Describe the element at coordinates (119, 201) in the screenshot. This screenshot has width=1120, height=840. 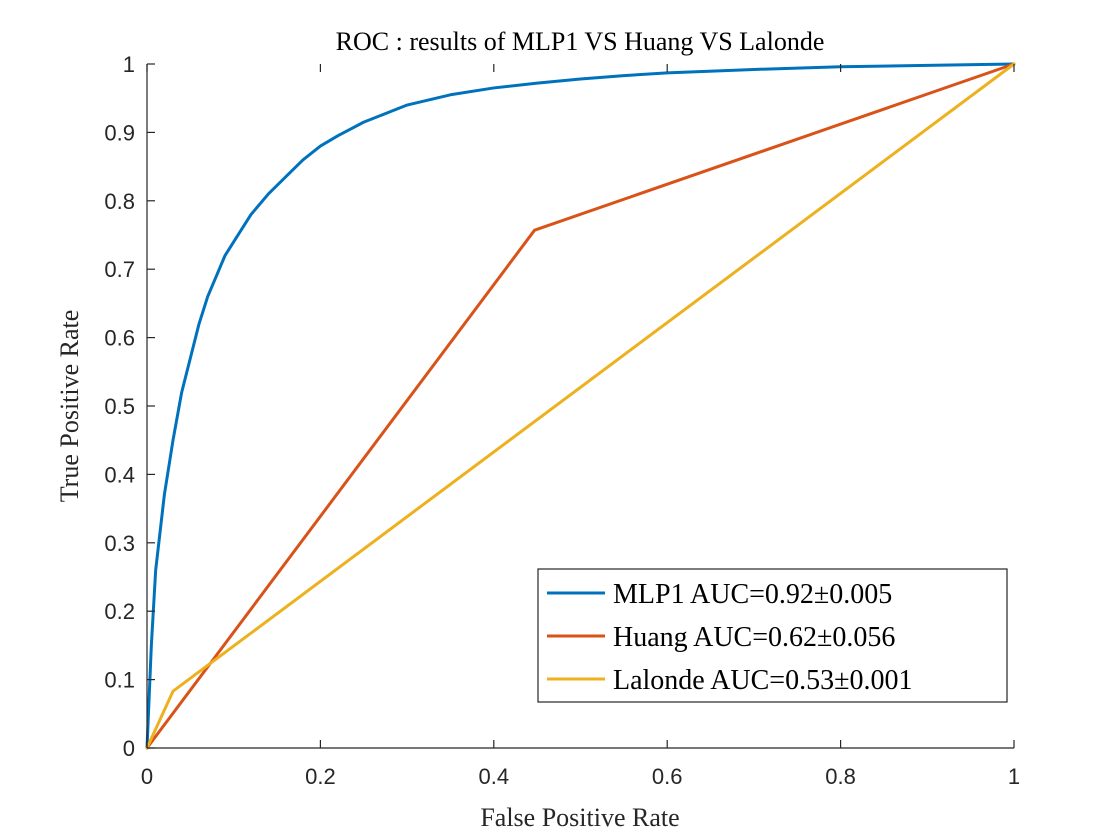
I see `y-tick-label: 0.8` at that location.